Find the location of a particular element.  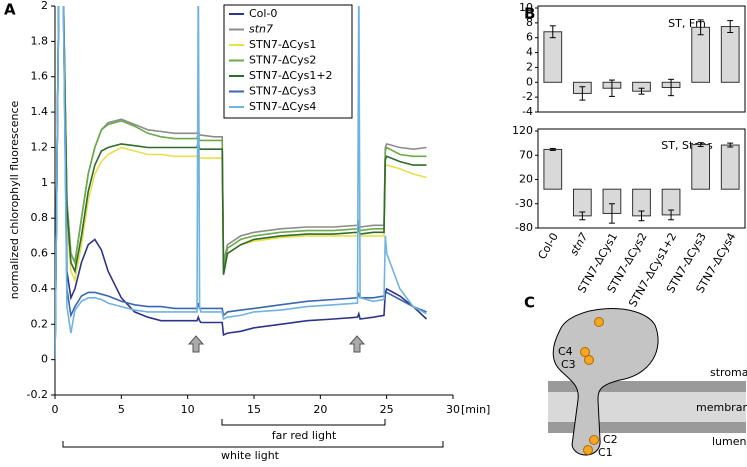

legend-label: STN7-ΔCys2 is located at coordinates (282, 60).